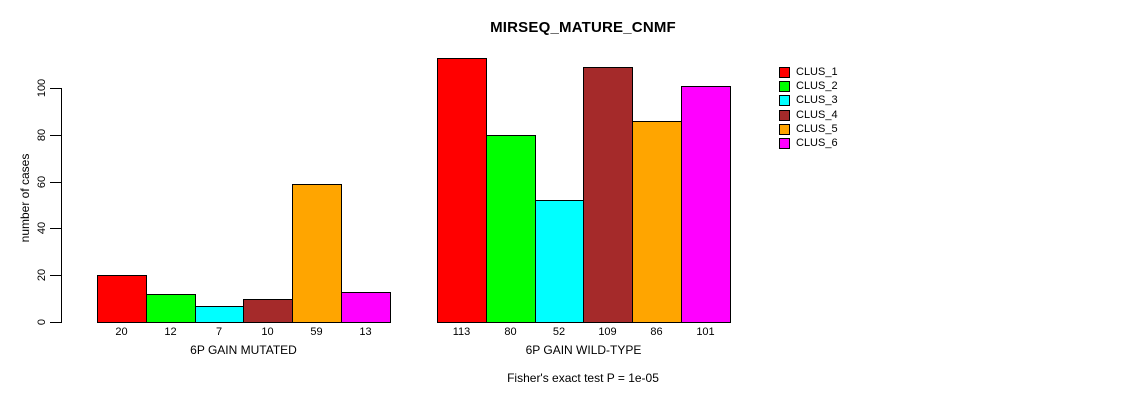 The height and width of the screenshot is (400, 1140). What do you see at coordinates (817, 114) in the screenshot?
I see `legend-label: CLUS_4` at bounding box center [817, 114].